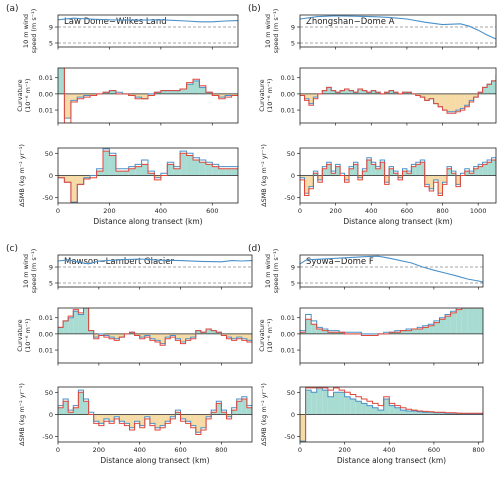 The width and height of the screenshot is (500, 478). I want to click on x-tick-label: 0, so click(300, 211).